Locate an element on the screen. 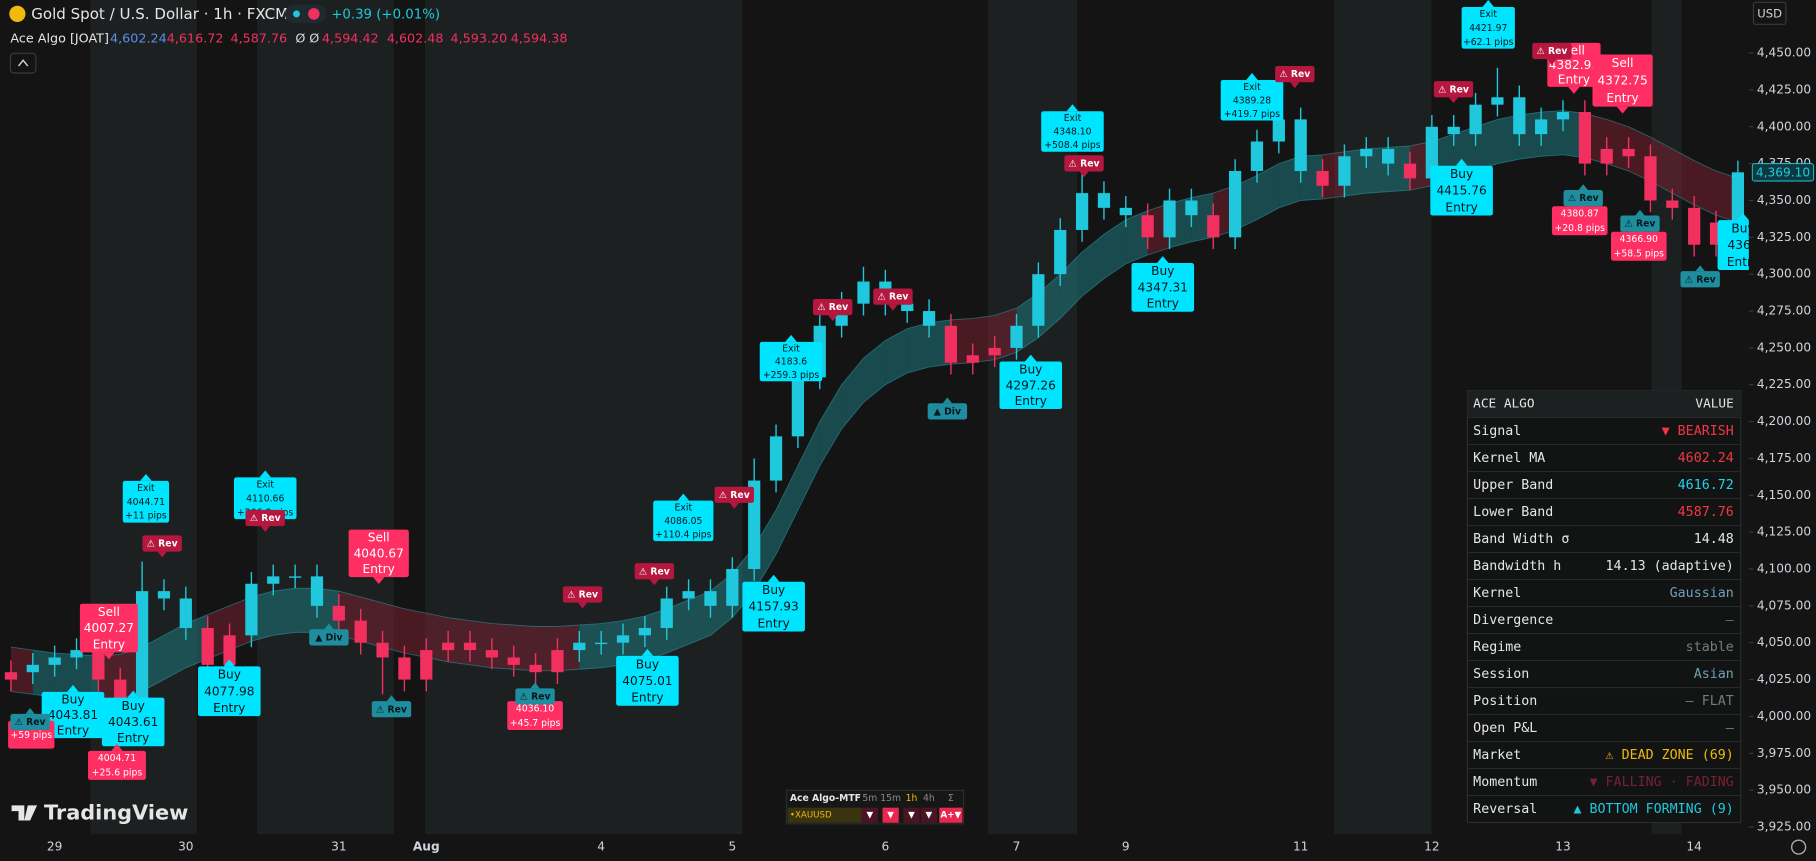 Image resolution: width=1816 pixels, height=861 pixels. signal-label: Buy 4157.93 Entry is located at coordinates (773, 603).